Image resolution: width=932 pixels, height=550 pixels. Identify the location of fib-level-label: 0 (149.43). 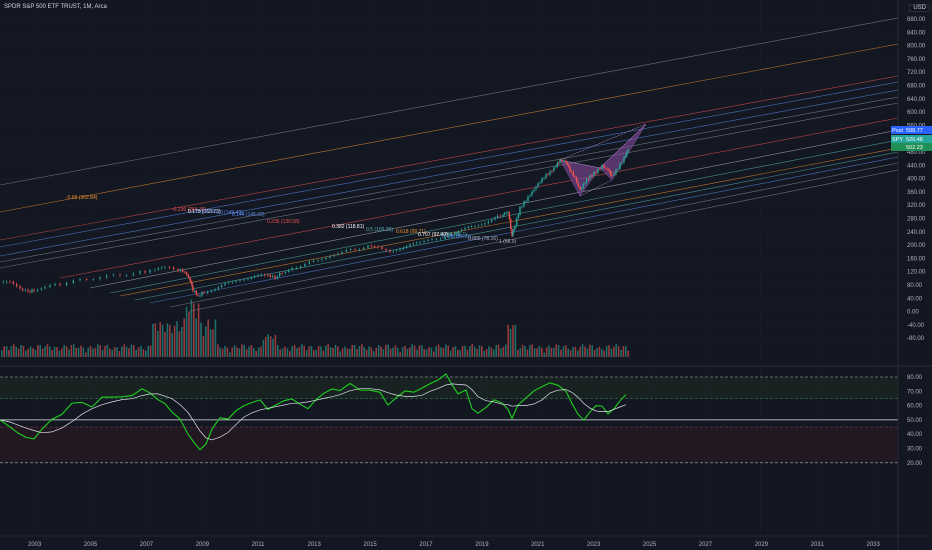
(231, 213).